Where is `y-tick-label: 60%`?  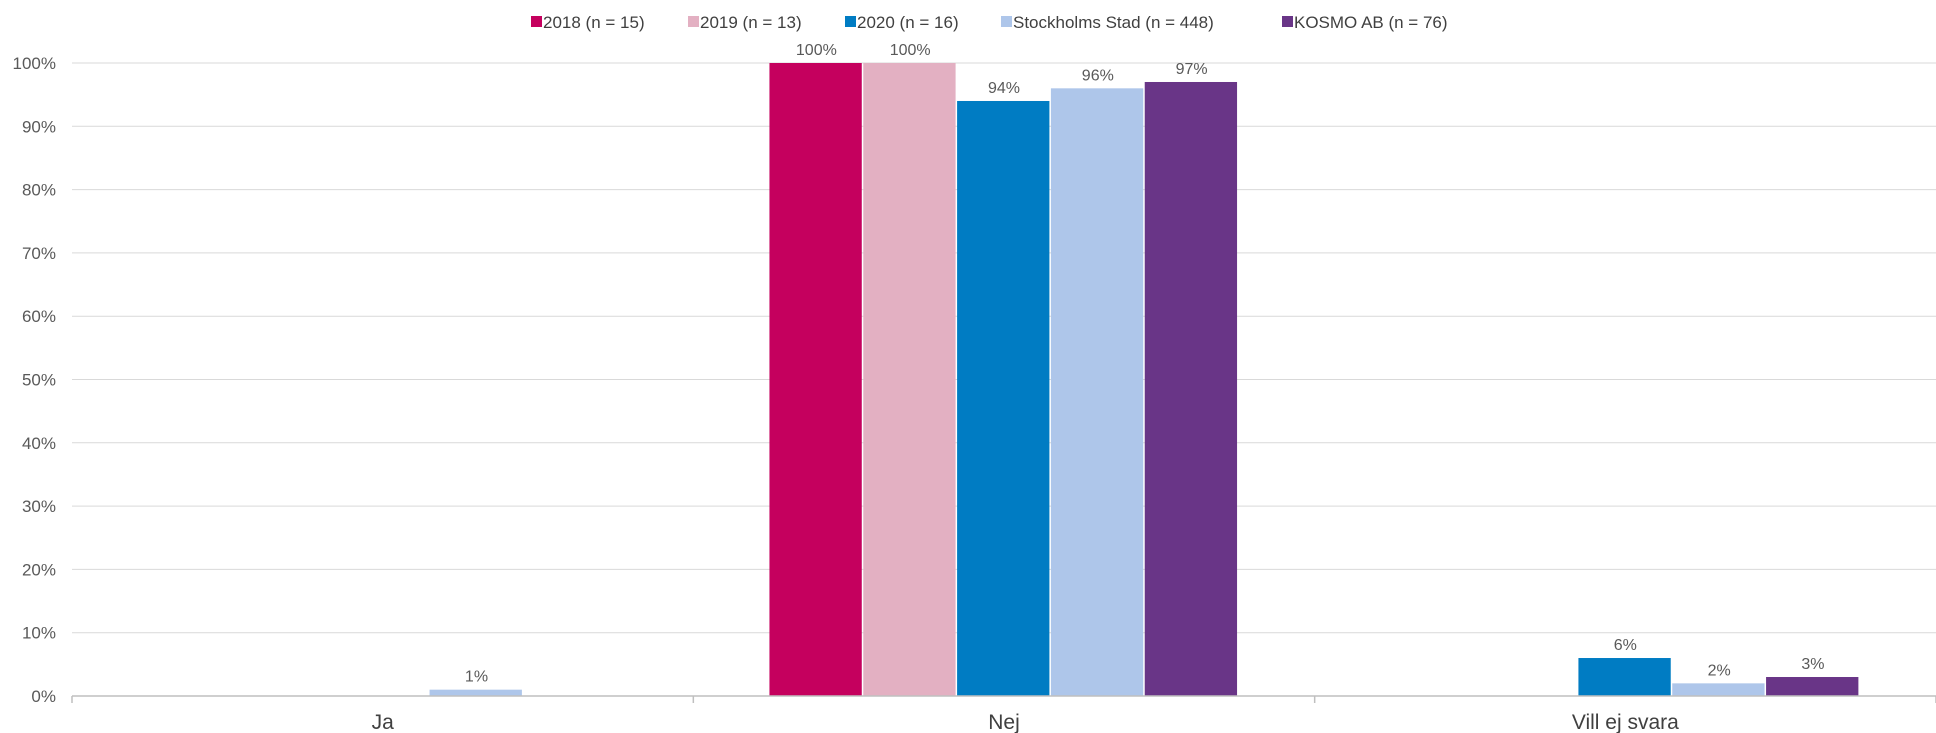 y-tick-label: 60% is located at coordinates (39, 316).